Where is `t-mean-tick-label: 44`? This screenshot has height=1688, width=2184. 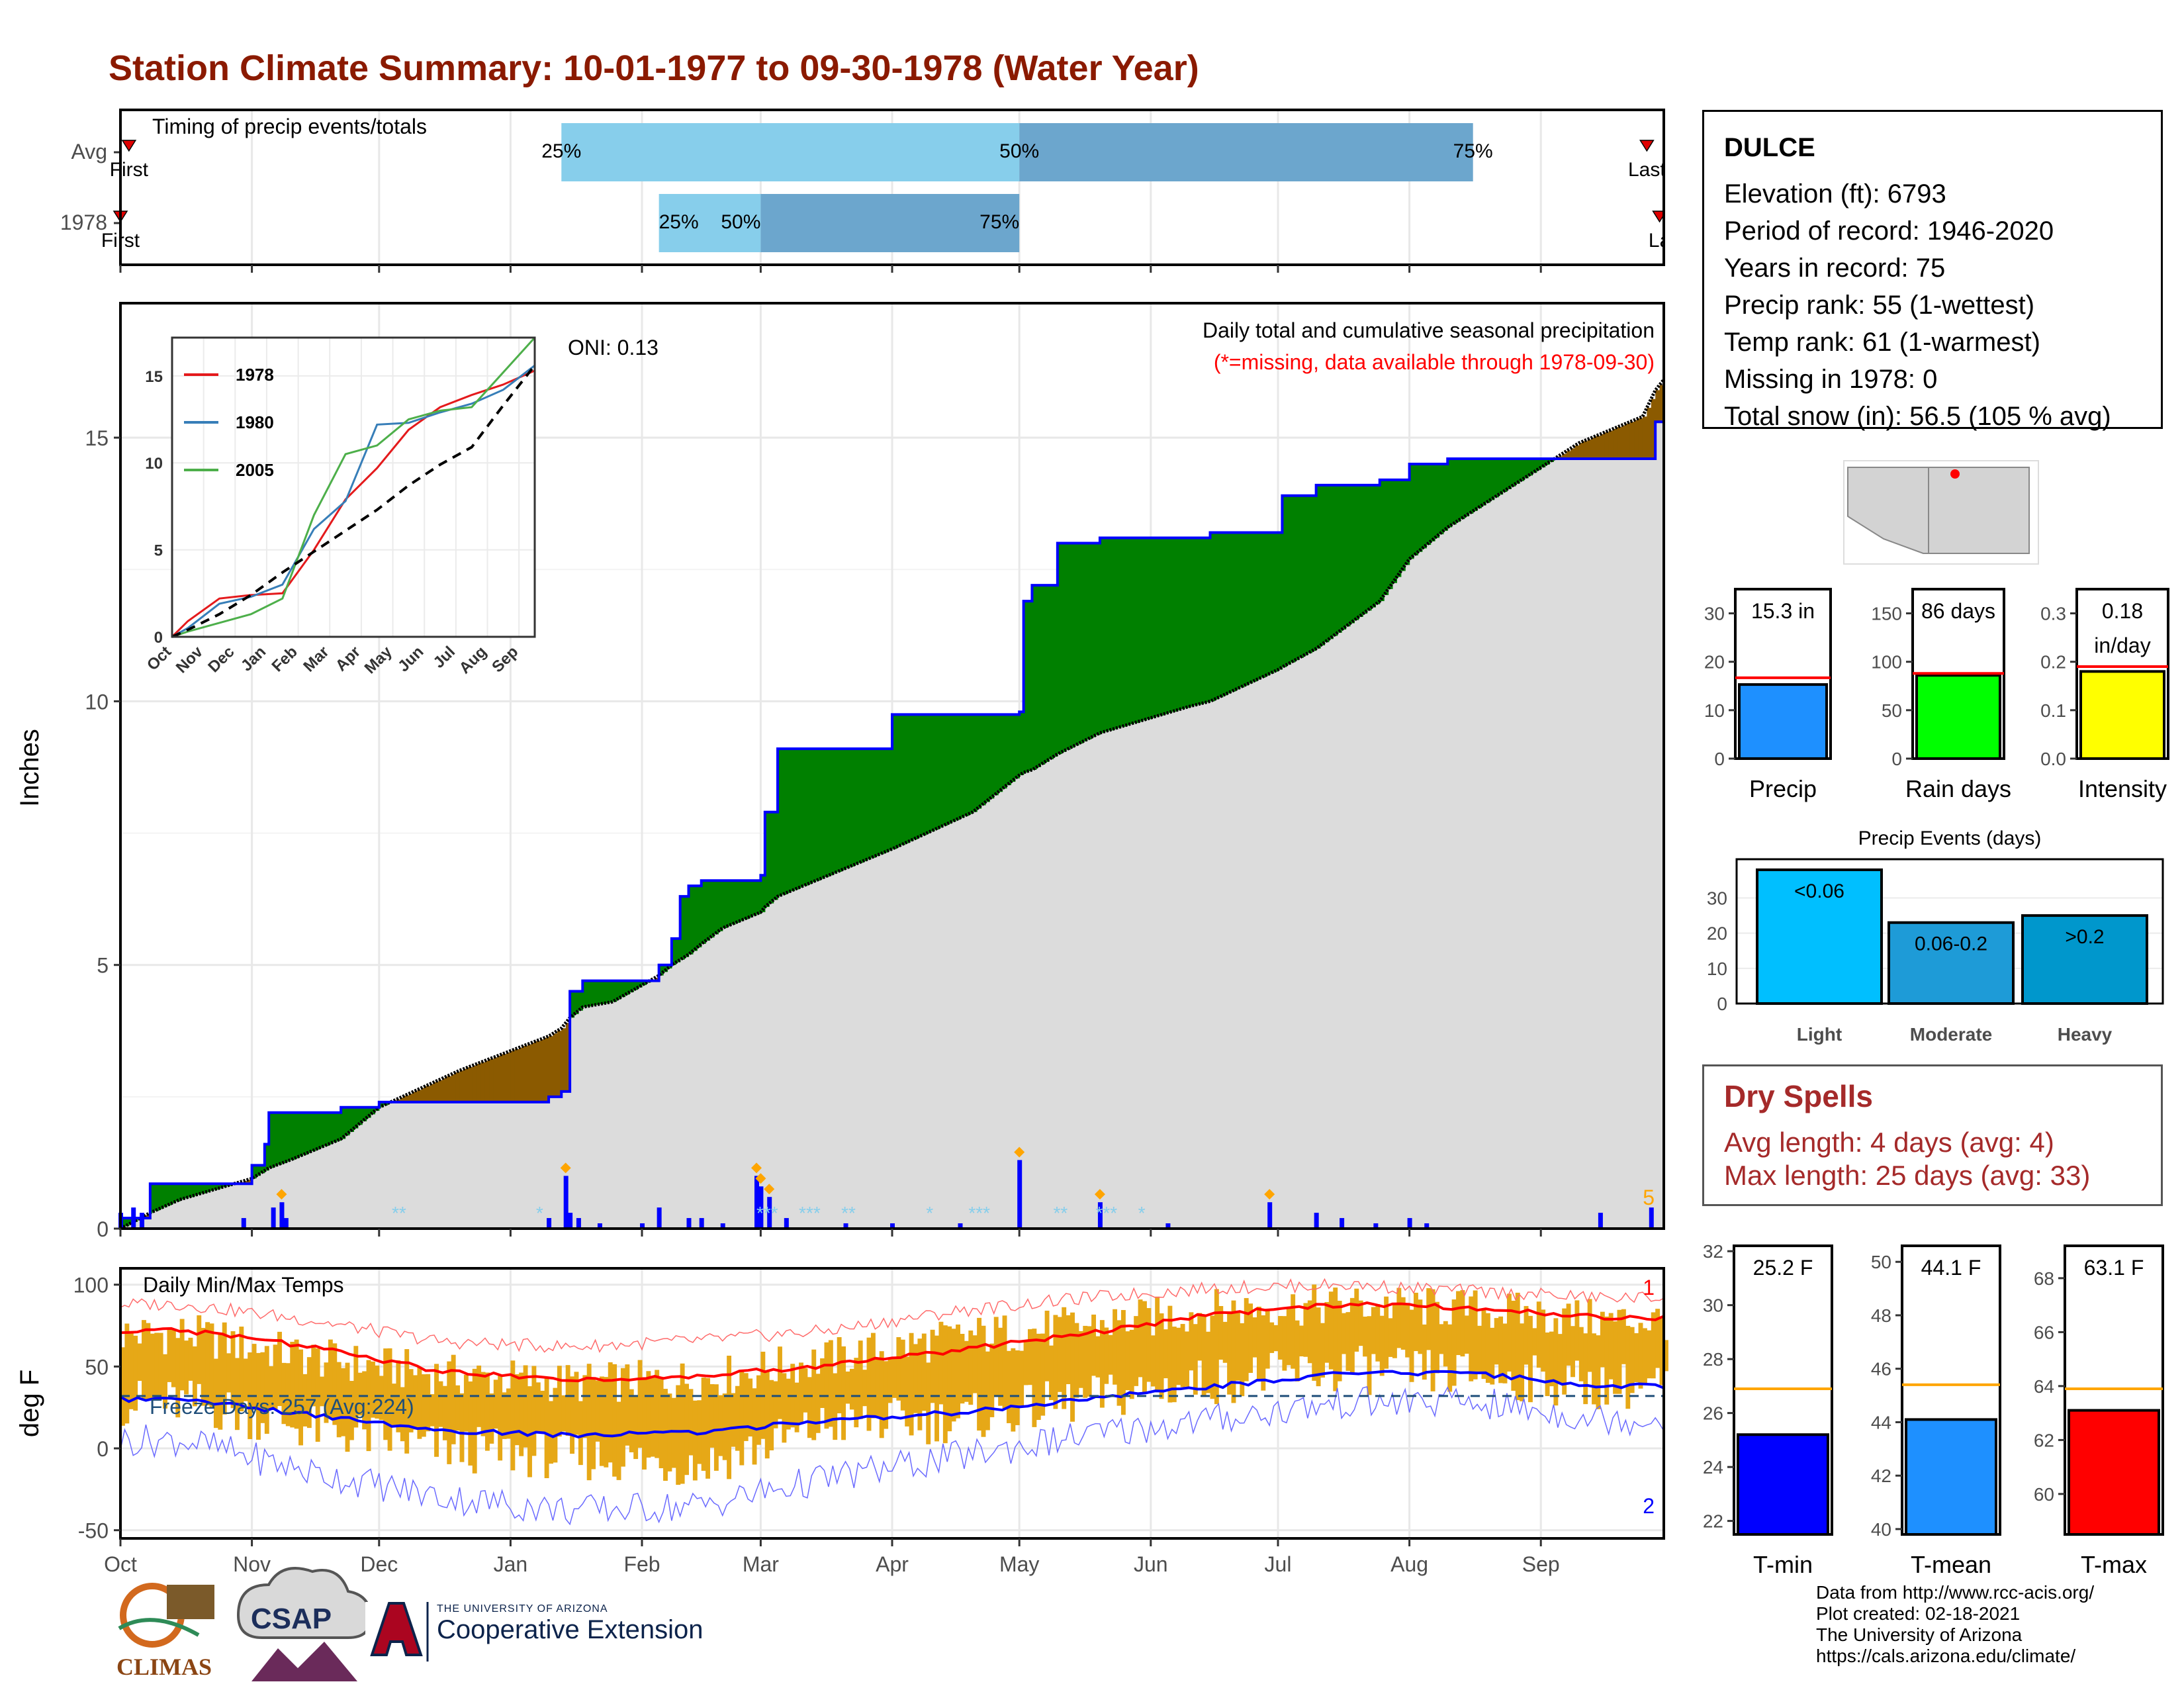 t-mean-tick-label: 44 is located at coordinates (1881, 1422).